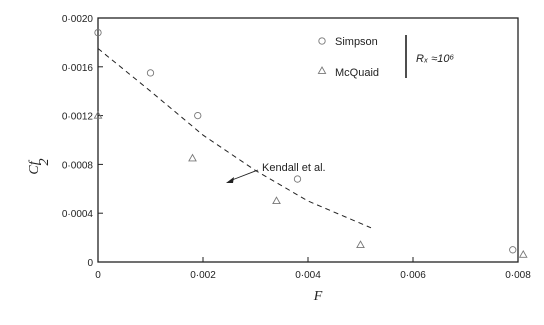 The image size is (544, 325). Describe the element at coordinates (230, 180) in the screenshot. I see `annotation-arrowhead` at that location.